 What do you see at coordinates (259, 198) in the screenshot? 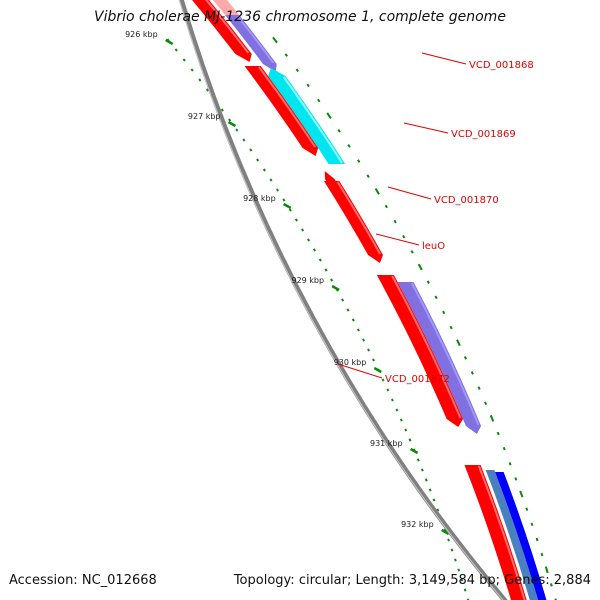
I see `ruler-label-2: 928 kbp` at bounding box center [259, 198].